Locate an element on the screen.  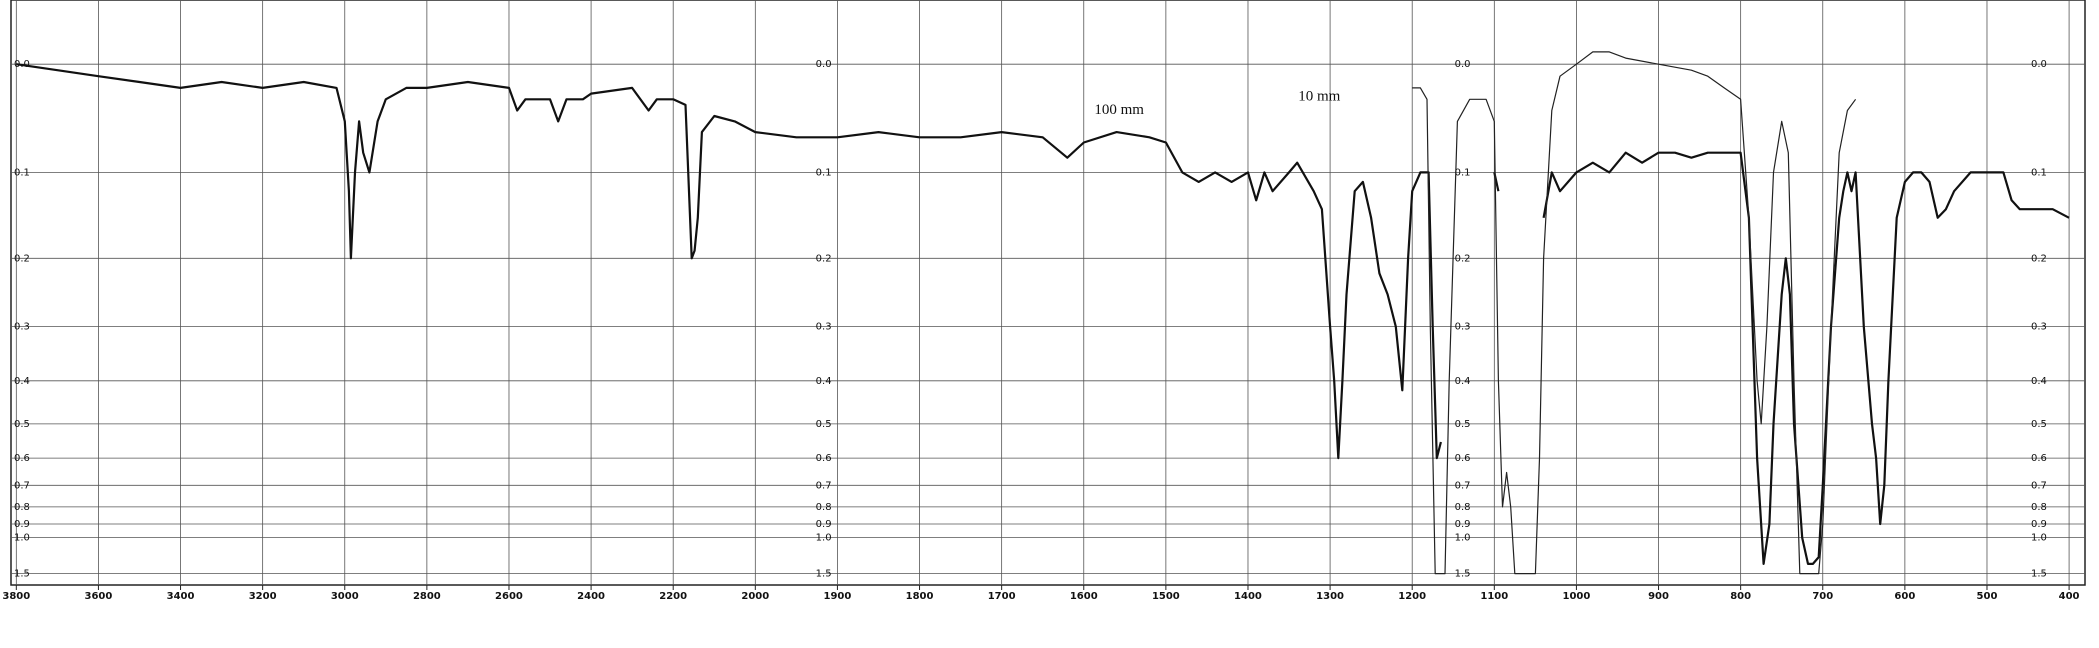
x-tick-label: 2000 is located at coordinates (755, 596).